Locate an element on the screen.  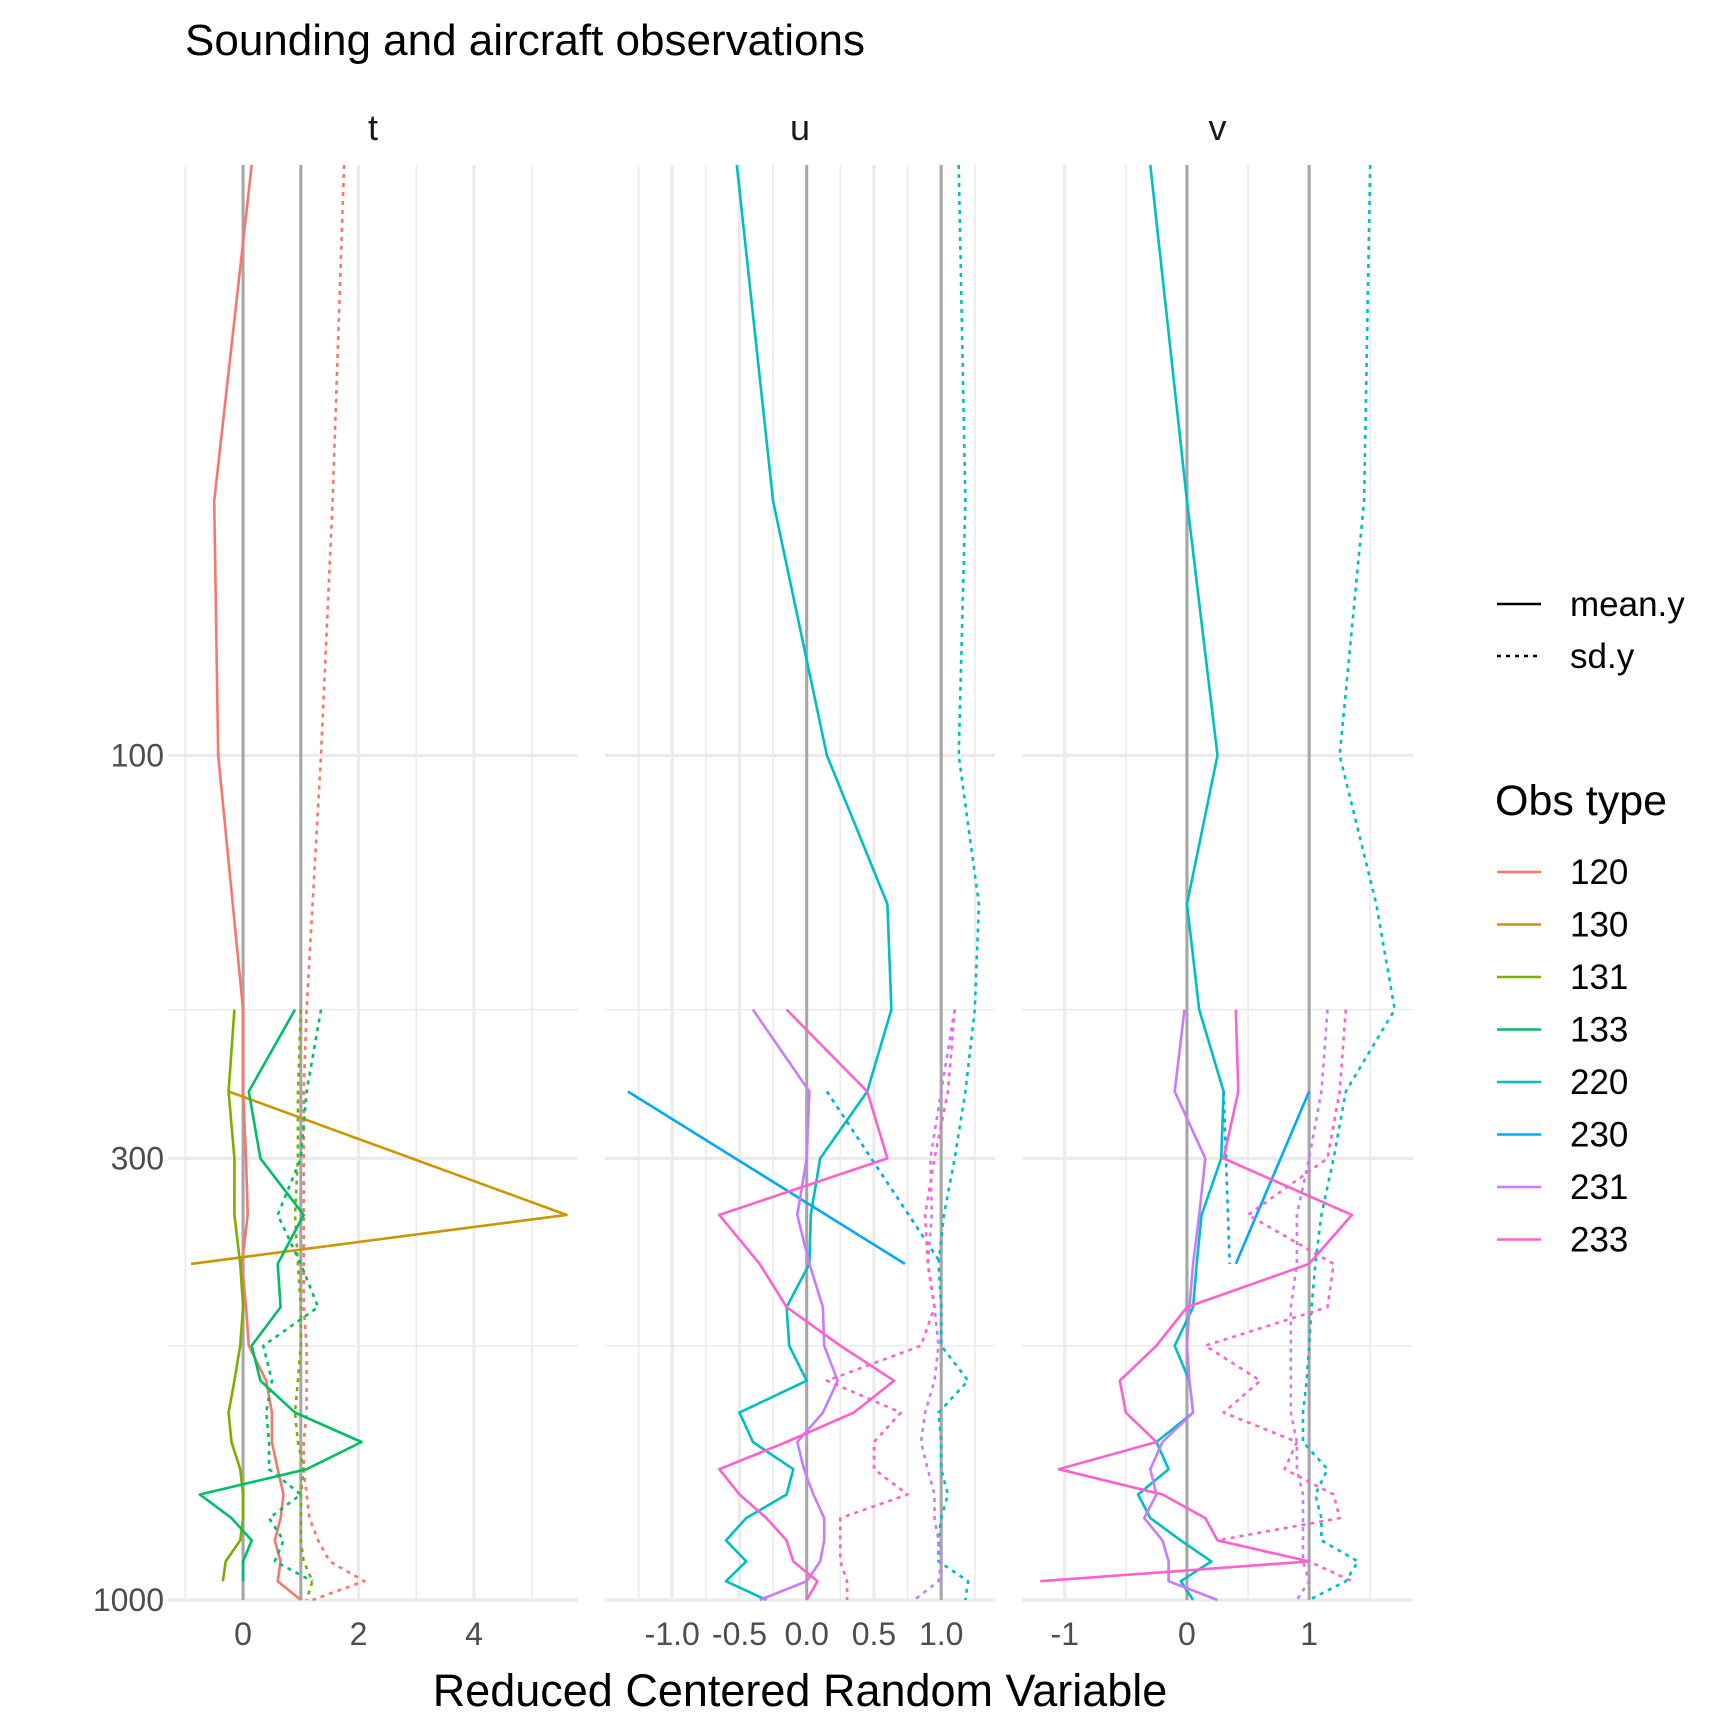
legend-label-133: 133 is located at coordinates (1599, 1030).